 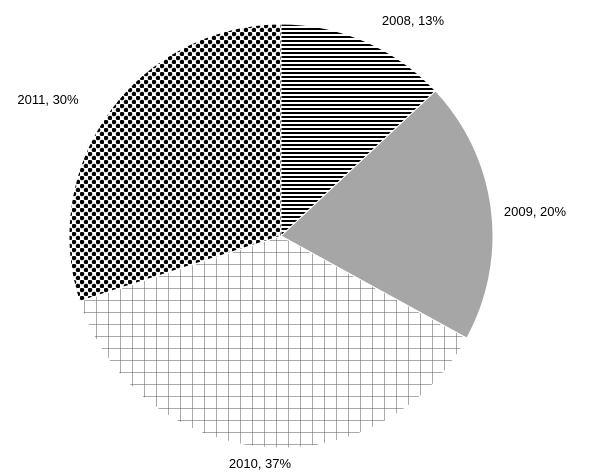 What do you see at coordinates (413, 20) in the screenshot?
I see `slice-label-2008: 2008, 13%` at bounding box center [413, 20].